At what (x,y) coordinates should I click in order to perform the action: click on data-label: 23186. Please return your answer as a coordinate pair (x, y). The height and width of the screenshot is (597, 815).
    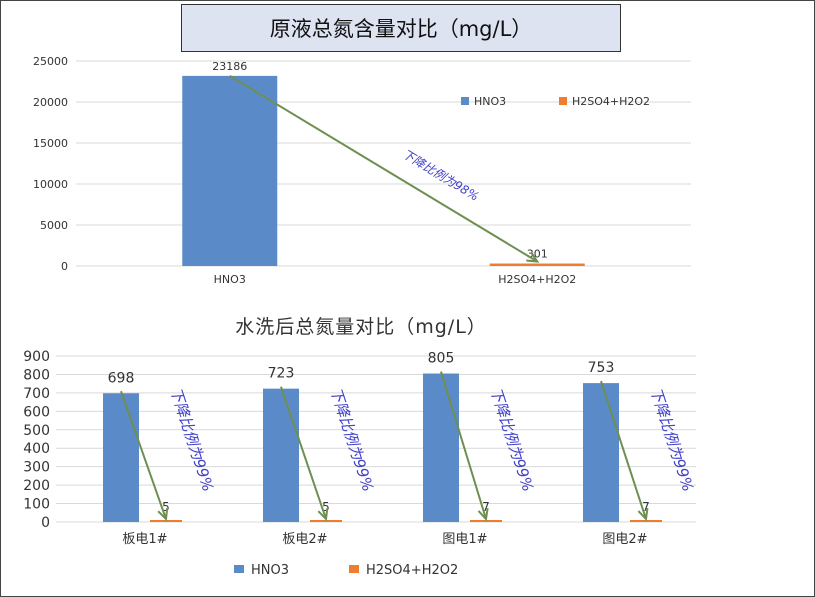
    Looking at the image, I should click on (229, 66).